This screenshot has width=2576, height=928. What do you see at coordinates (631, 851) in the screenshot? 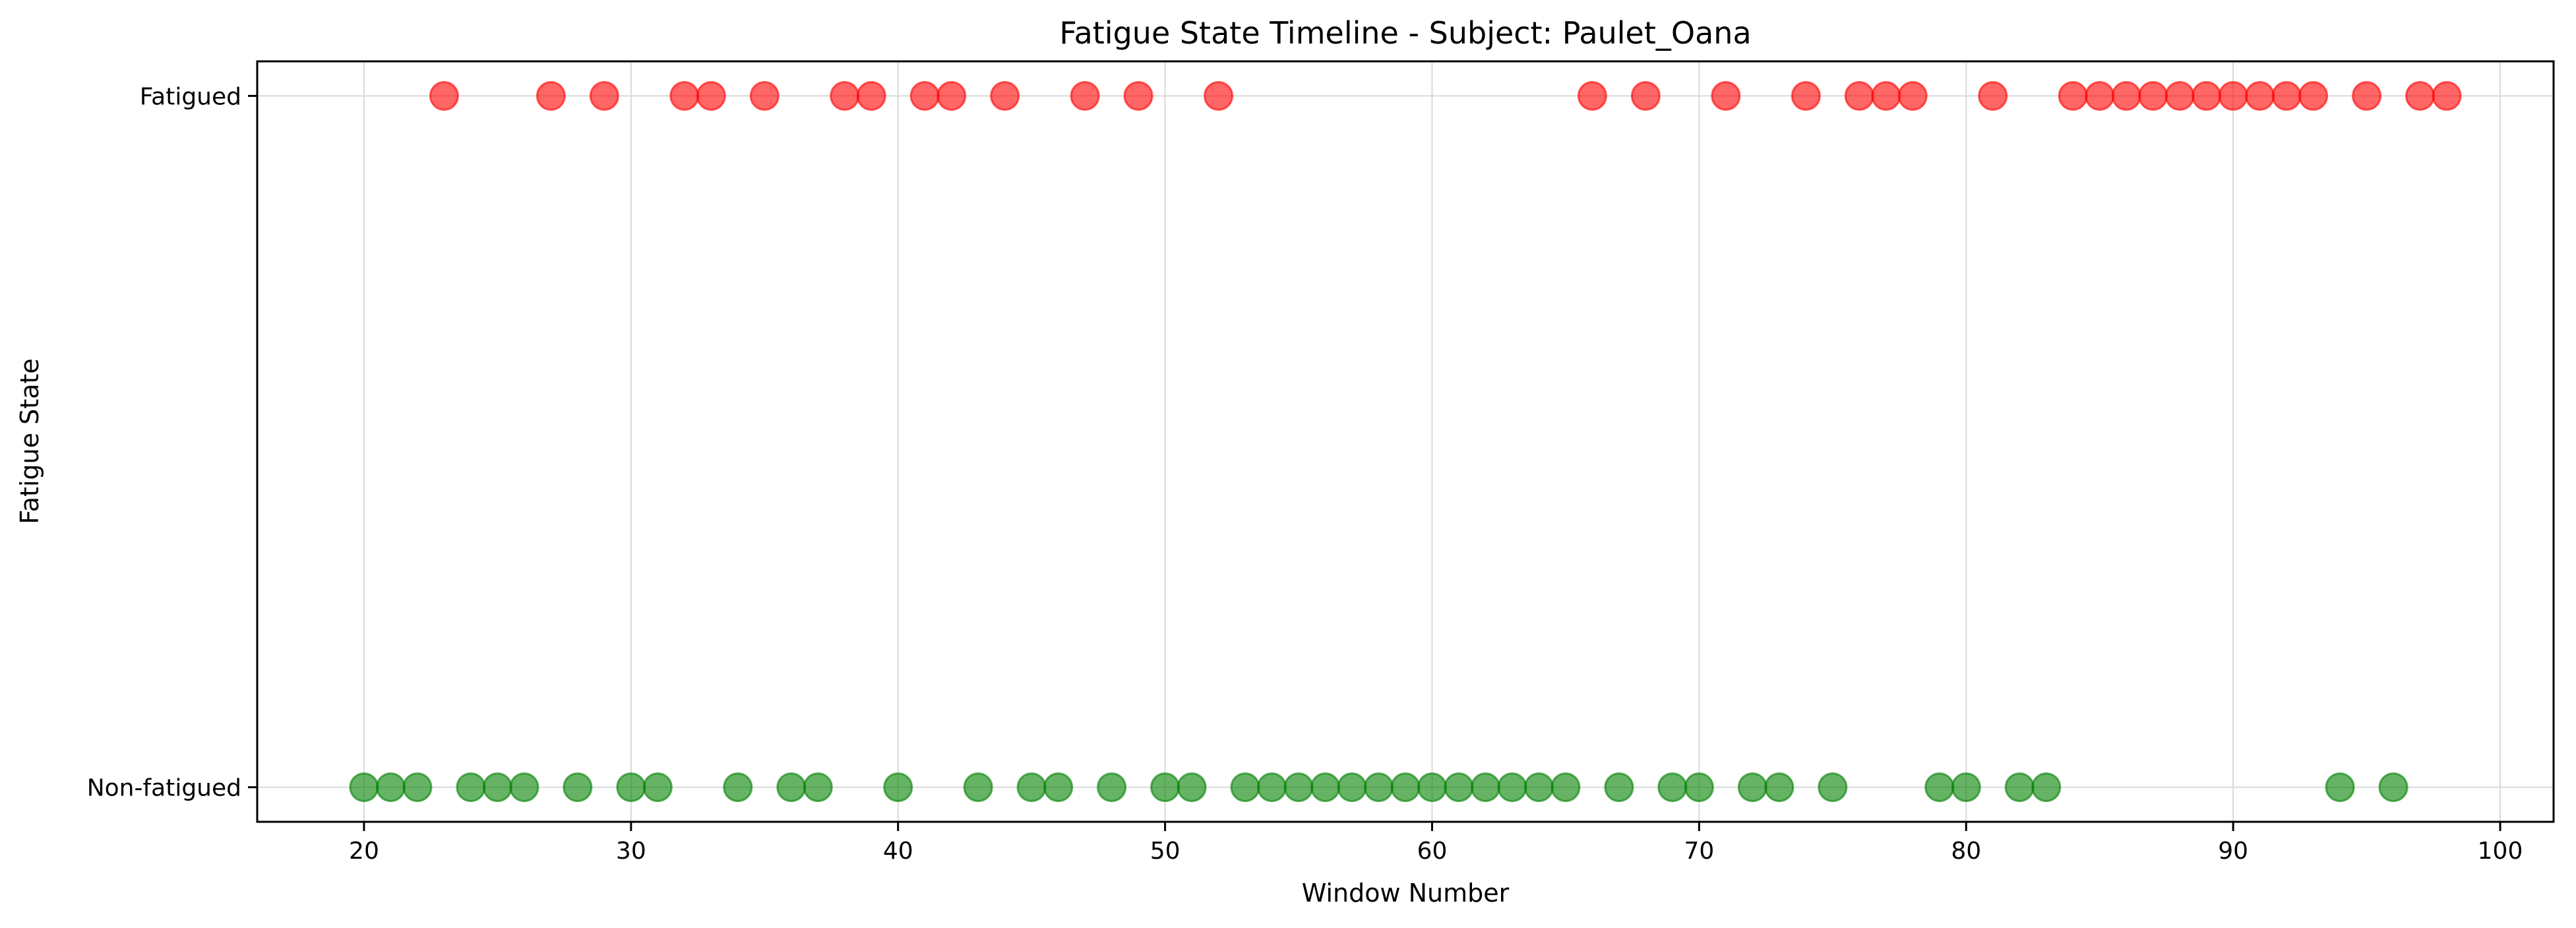
I see `x-tick-label: 30` at bounding box center [631, 851].